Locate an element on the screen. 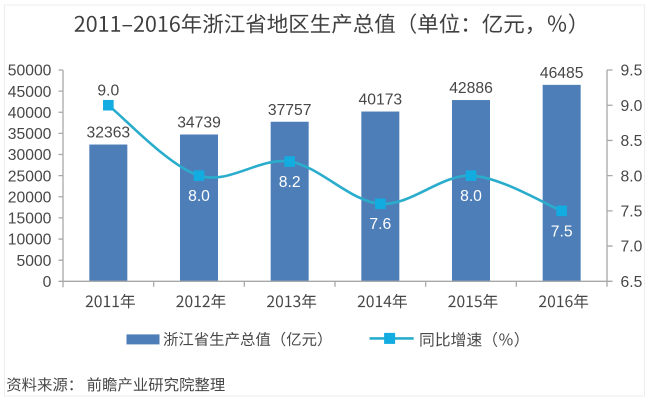 This screenshot has width=654, height=400. svg-text: 46485 is located at coordinates (562, 73).